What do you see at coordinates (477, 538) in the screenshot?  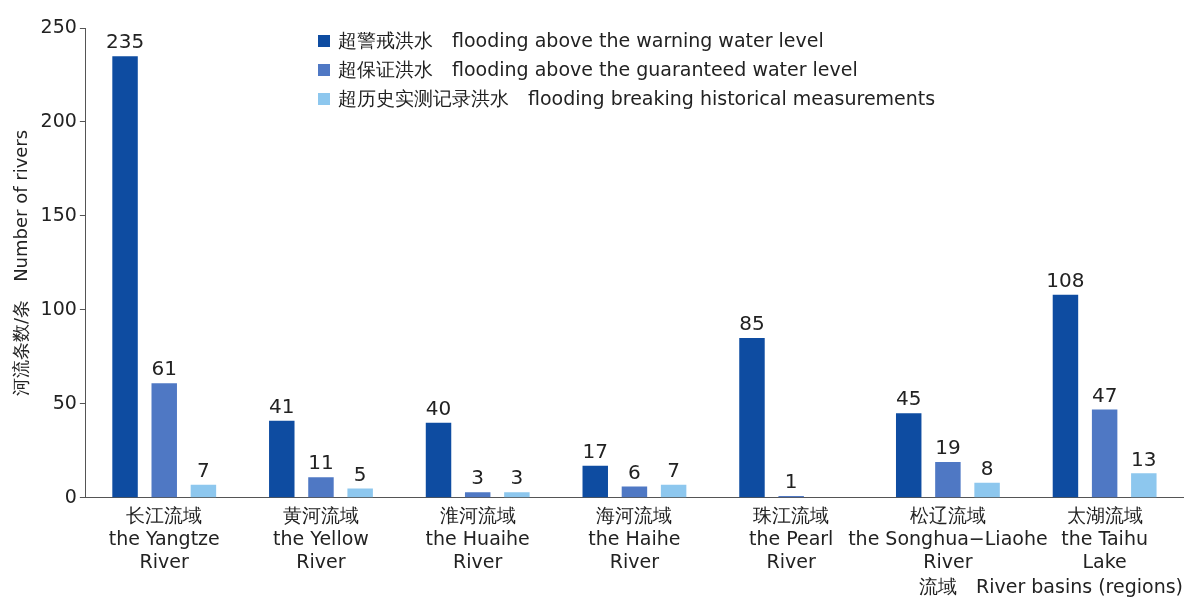 I see `x-tick-label: 淮河流域 the Huaihe River` at bounding box center [477, 538].